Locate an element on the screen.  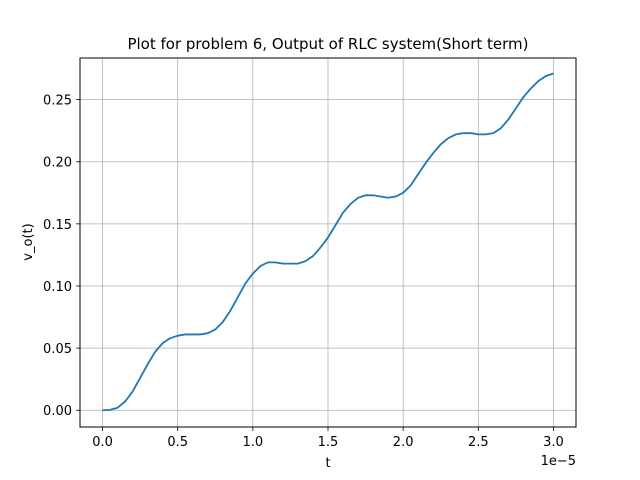
x-axis-label: t is located at coordinates (327, 463).